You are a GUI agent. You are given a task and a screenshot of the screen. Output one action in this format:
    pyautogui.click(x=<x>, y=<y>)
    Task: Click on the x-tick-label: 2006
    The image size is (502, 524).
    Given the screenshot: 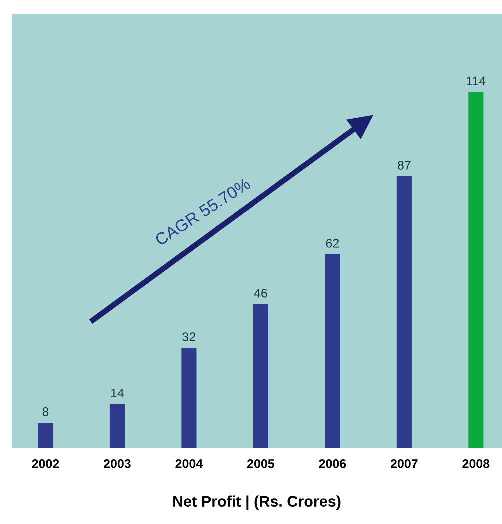 What is the action you would take?
    pyautogui.click(x=332, y=463)
    